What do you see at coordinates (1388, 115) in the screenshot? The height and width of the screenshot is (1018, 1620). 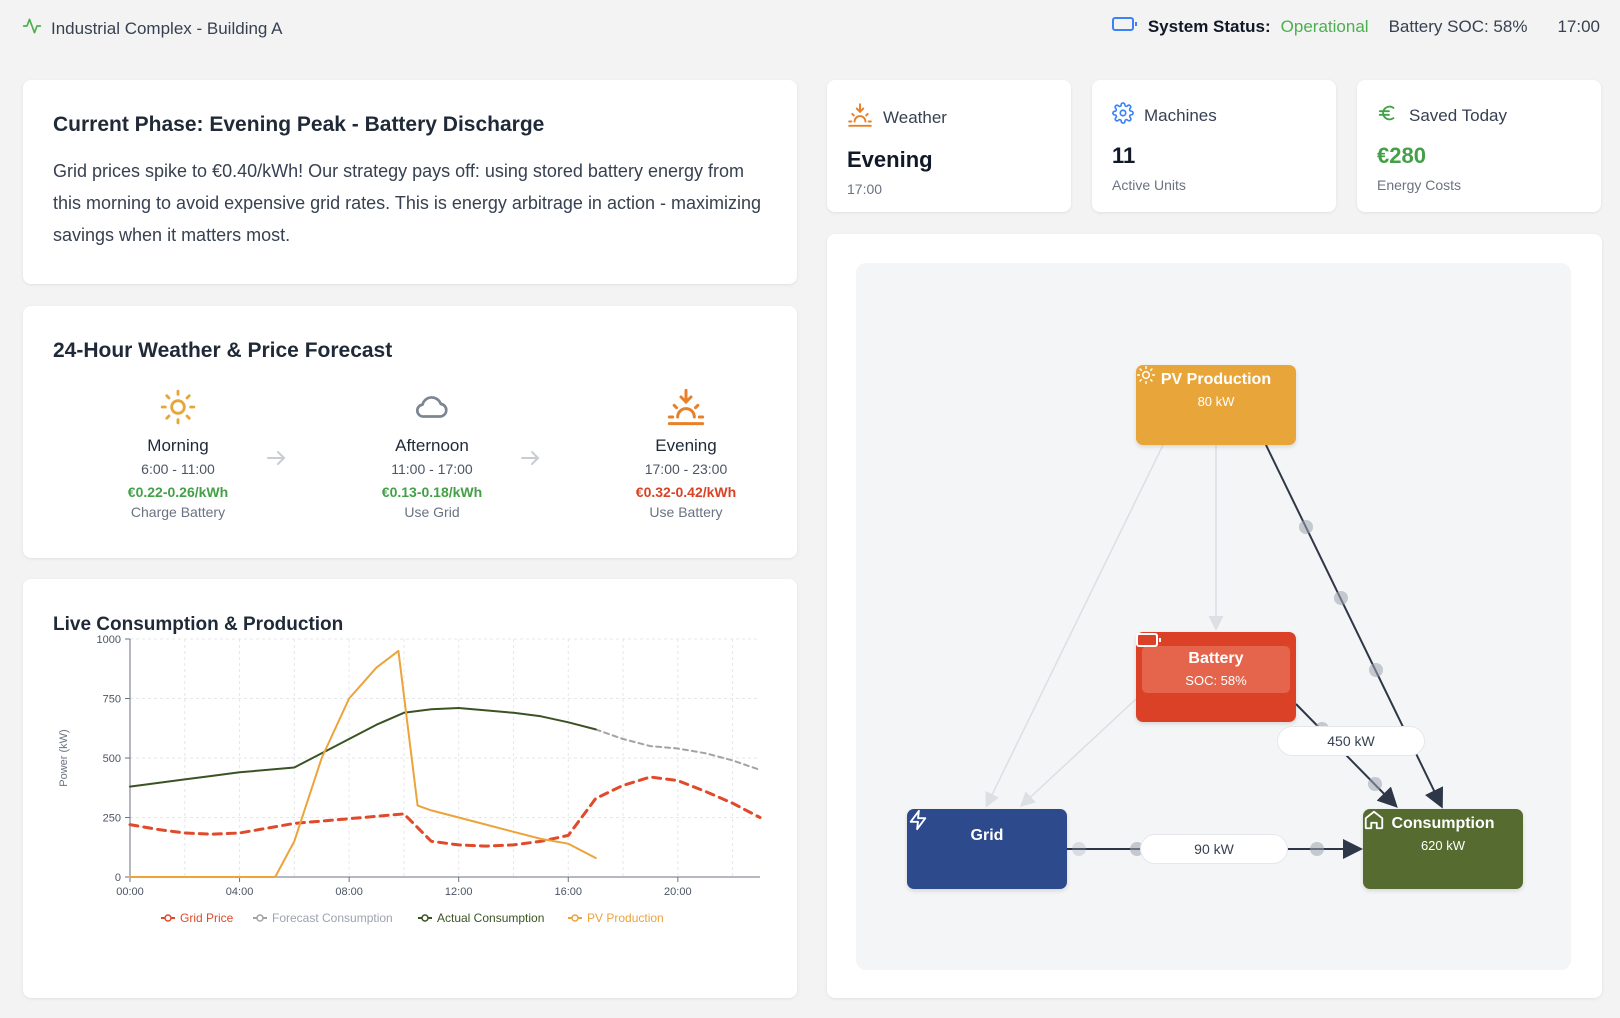 I see `euro-icon` at bounding box center [1388, 115].